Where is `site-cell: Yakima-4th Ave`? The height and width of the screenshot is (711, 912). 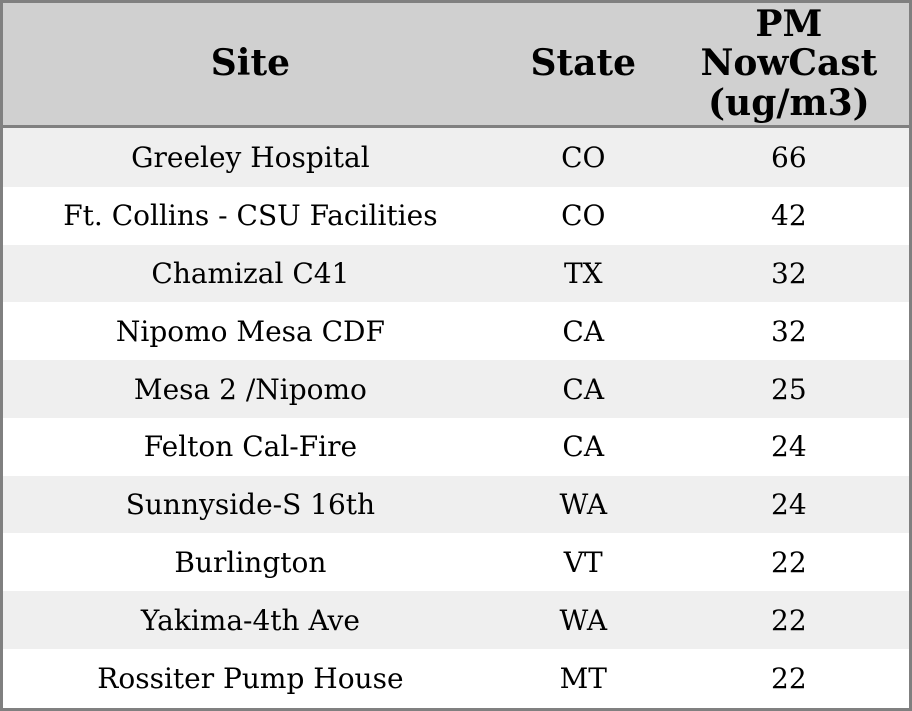 site-cell: Yakima-4th Ave is located at coordinates (249, 620).